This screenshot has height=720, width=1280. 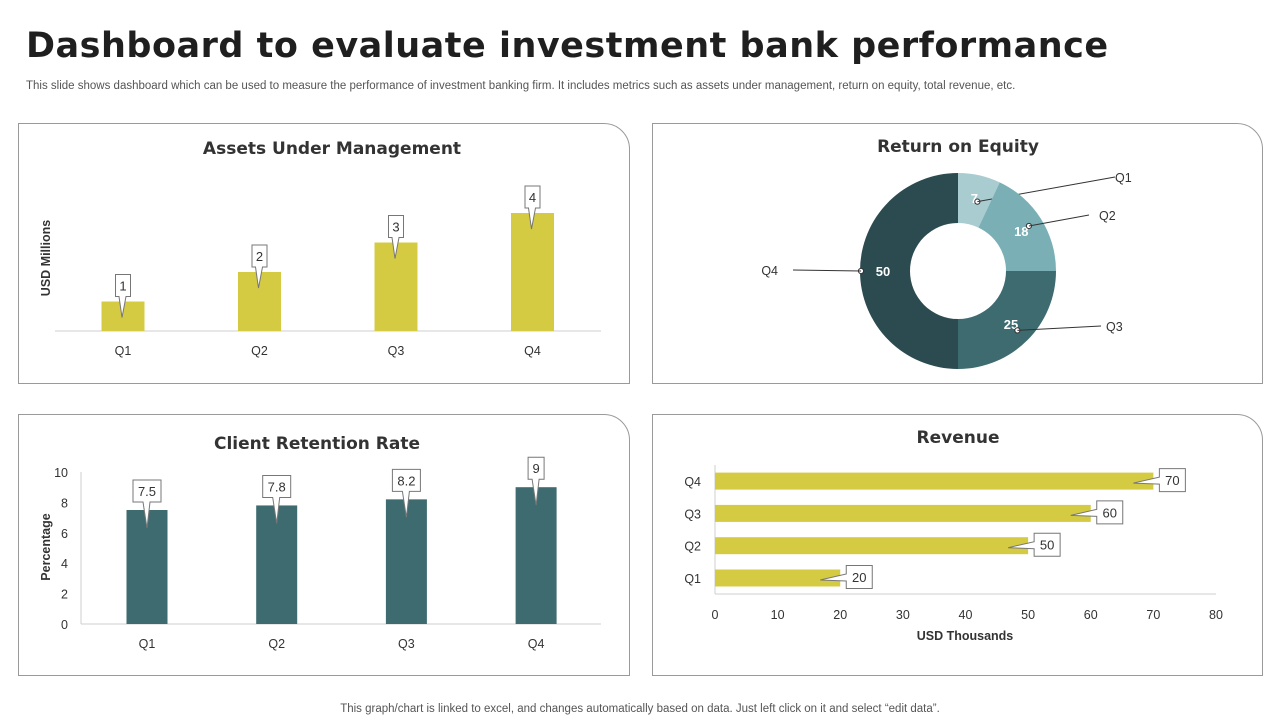 I want to click on crr-y-tick-8: 8, so click(x=64, y=503).